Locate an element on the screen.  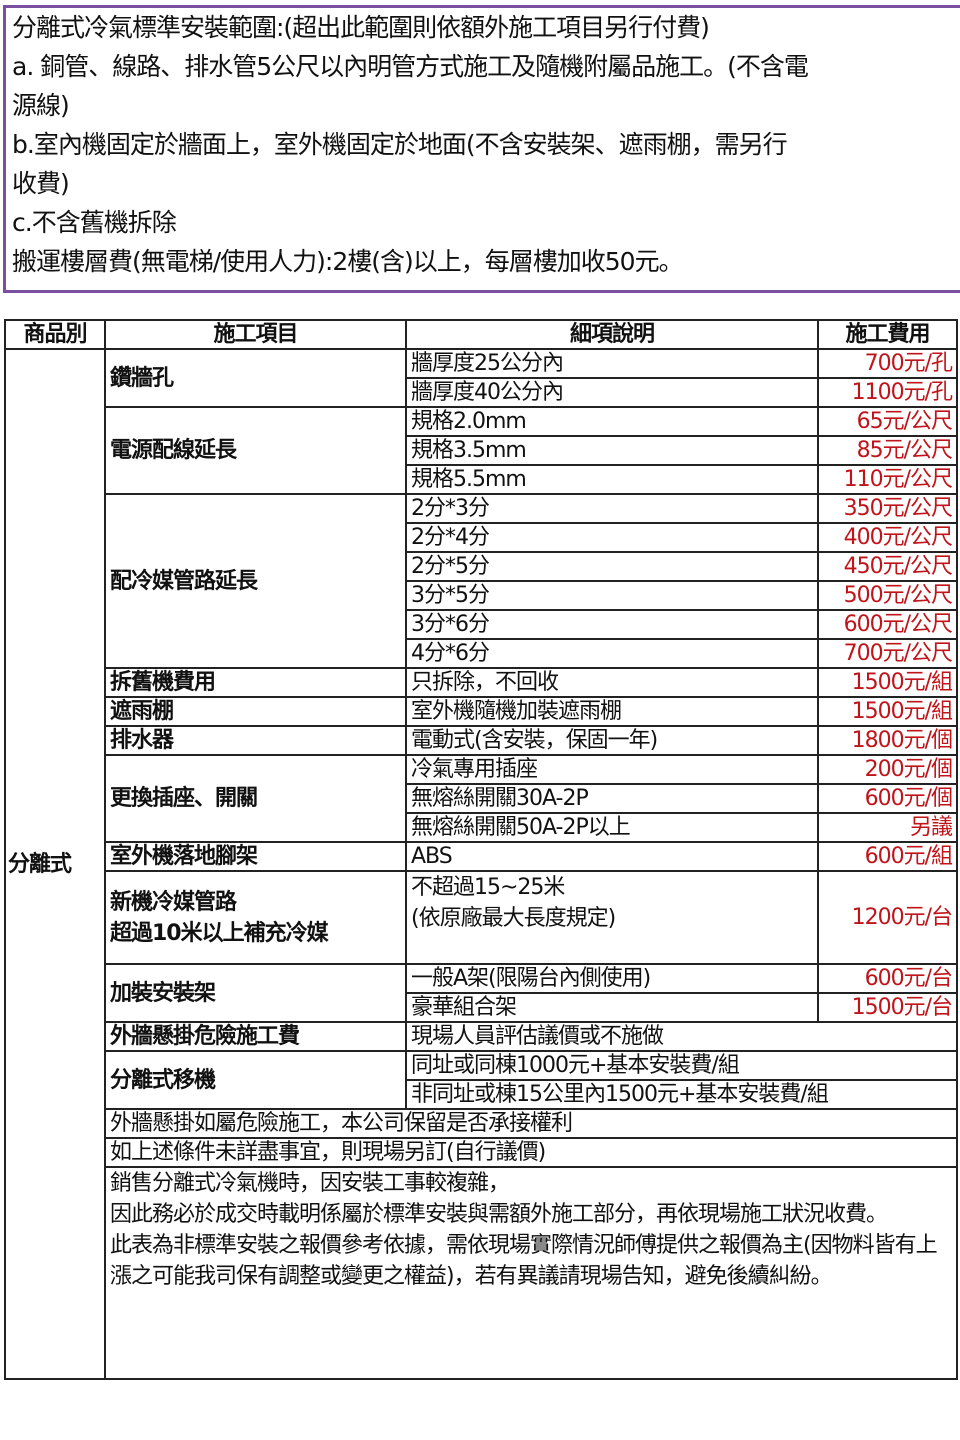
header-item: 施工項目 is located at coordinates (255, 334).